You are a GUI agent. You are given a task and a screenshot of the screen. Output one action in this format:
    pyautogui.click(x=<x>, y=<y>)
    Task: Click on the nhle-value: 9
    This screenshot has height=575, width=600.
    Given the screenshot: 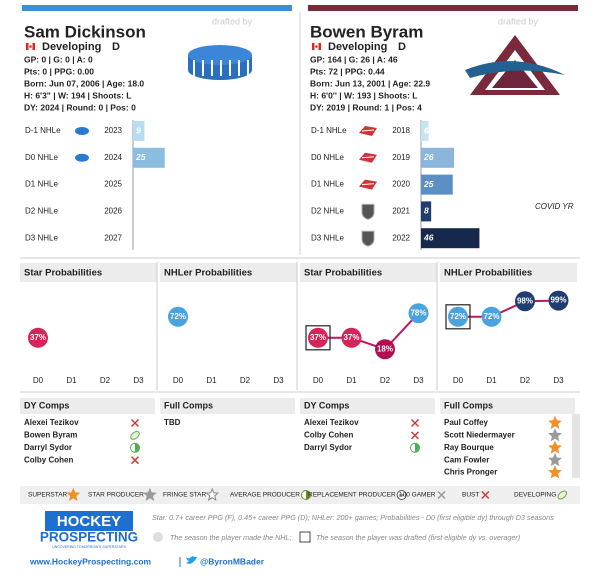 What is the action you would take?
    pyautogui.click(x=138, y=130)
    